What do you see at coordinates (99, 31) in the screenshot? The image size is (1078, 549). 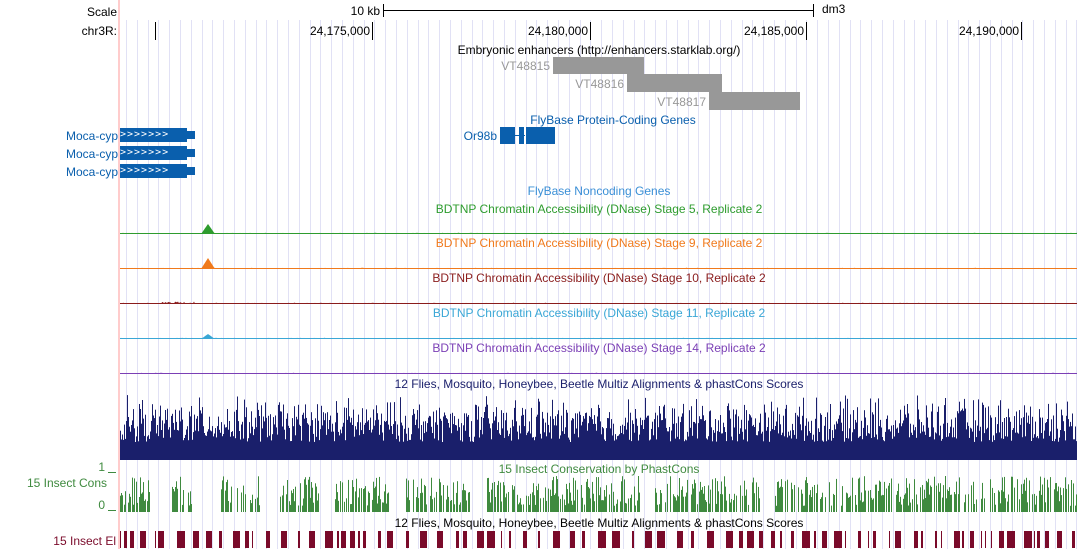 I see `chromosome-label: chr3R:` at bounding box center [99, 31].